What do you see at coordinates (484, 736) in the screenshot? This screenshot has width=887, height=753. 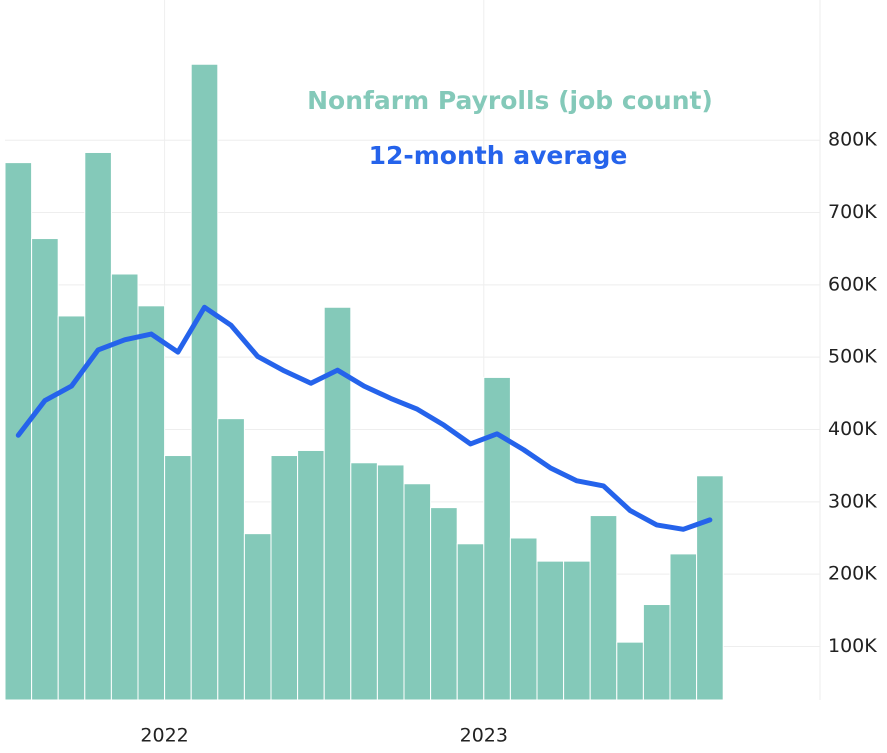 I see `x-tick-label: 2023` at bounding box center [484, 736].